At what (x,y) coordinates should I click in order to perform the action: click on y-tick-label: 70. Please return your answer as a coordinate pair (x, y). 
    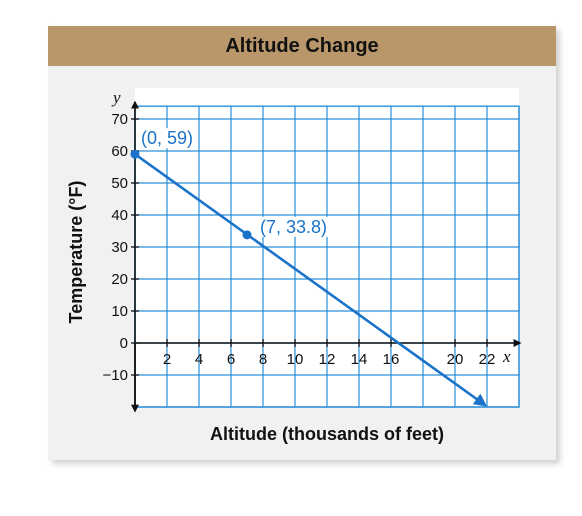
    Looking at the image, I should click on (119, 119).